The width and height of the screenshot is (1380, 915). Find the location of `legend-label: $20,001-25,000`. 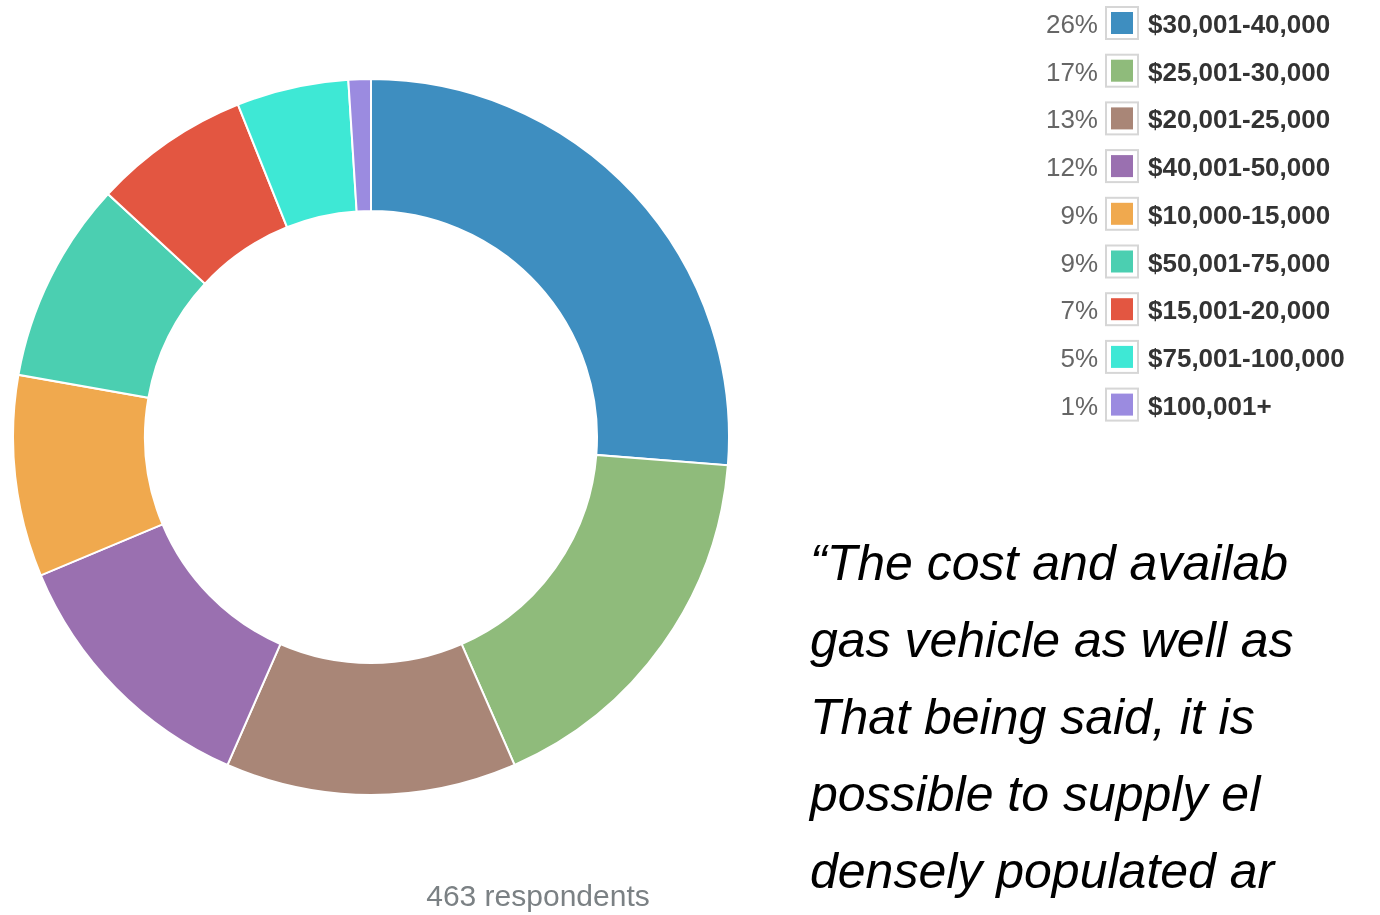

legend-label: $20,001-25,000 is located at coordinates (1239, 119).